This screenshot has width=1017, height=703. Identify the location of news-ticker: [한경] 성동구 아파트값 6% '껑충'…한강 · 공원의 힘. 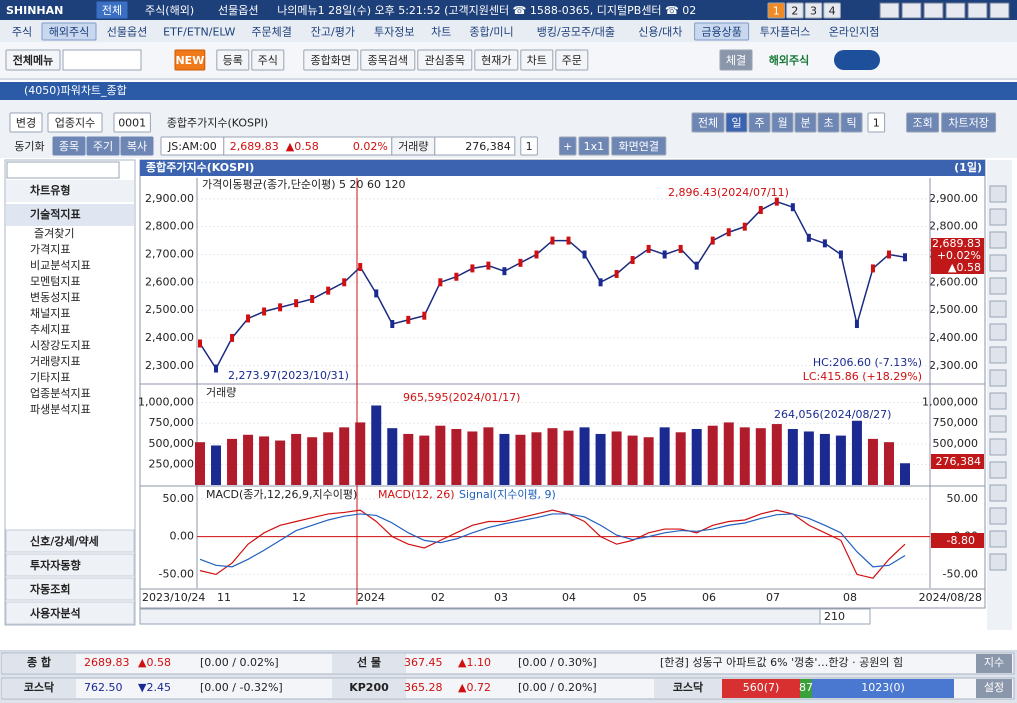
(781, 662).